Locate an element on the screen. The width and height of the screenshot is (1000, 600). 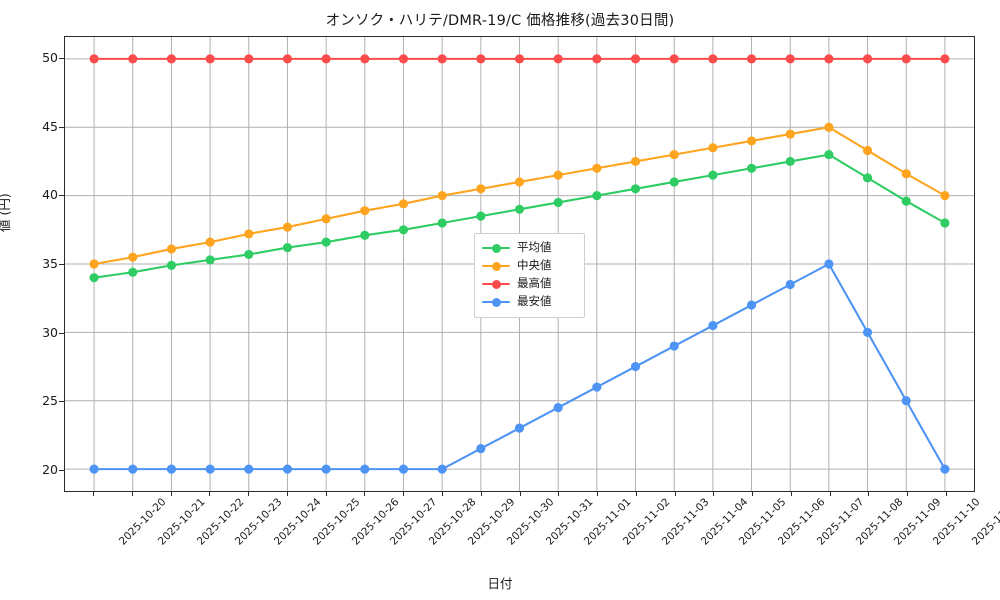
legend-item-2: 中央値 is located at coordinates (529, 266).